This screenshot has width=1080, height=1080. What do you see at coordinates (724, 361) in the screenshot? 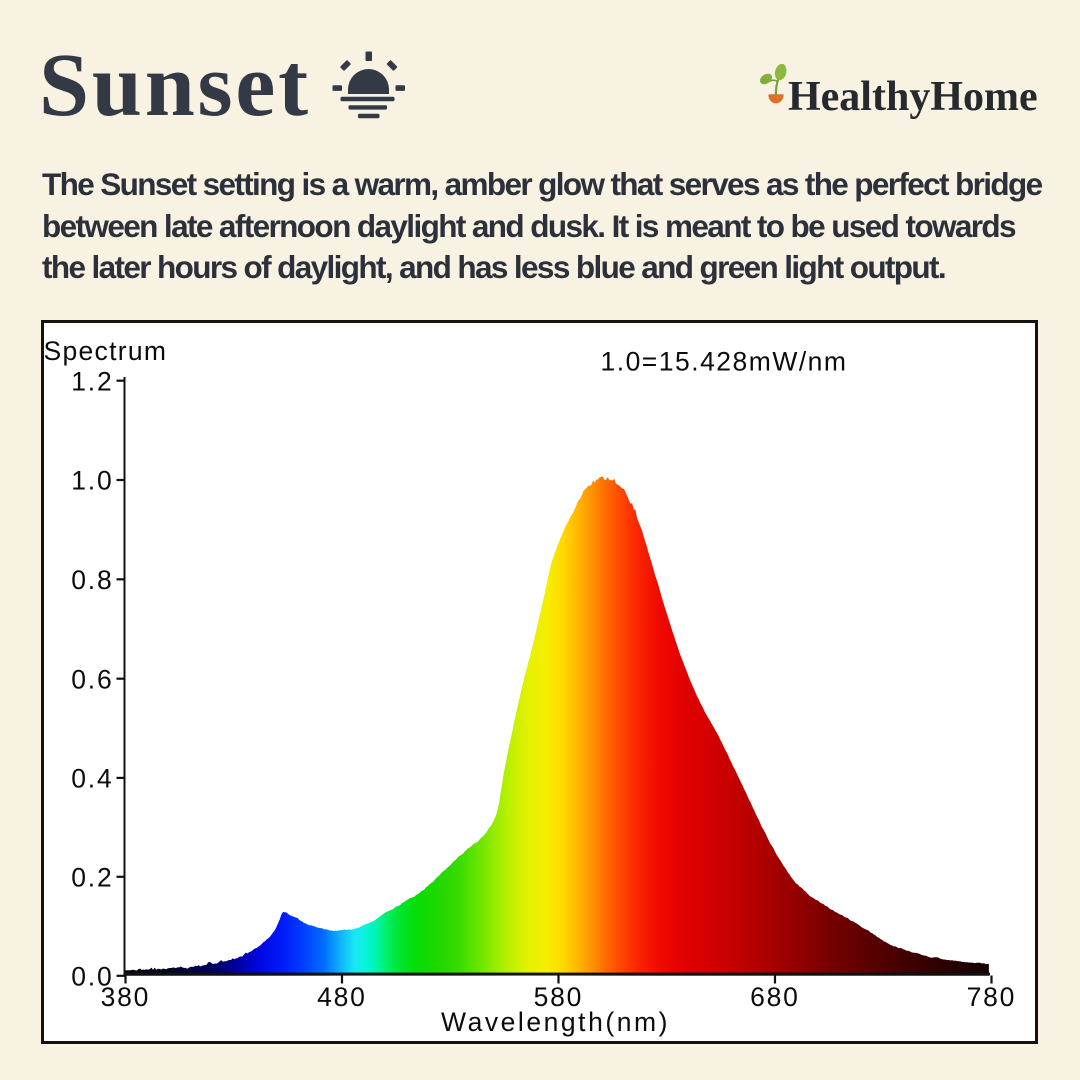
I see `svg-text: 1.0=15.428mW/nm` at bounding box center [724, 361].